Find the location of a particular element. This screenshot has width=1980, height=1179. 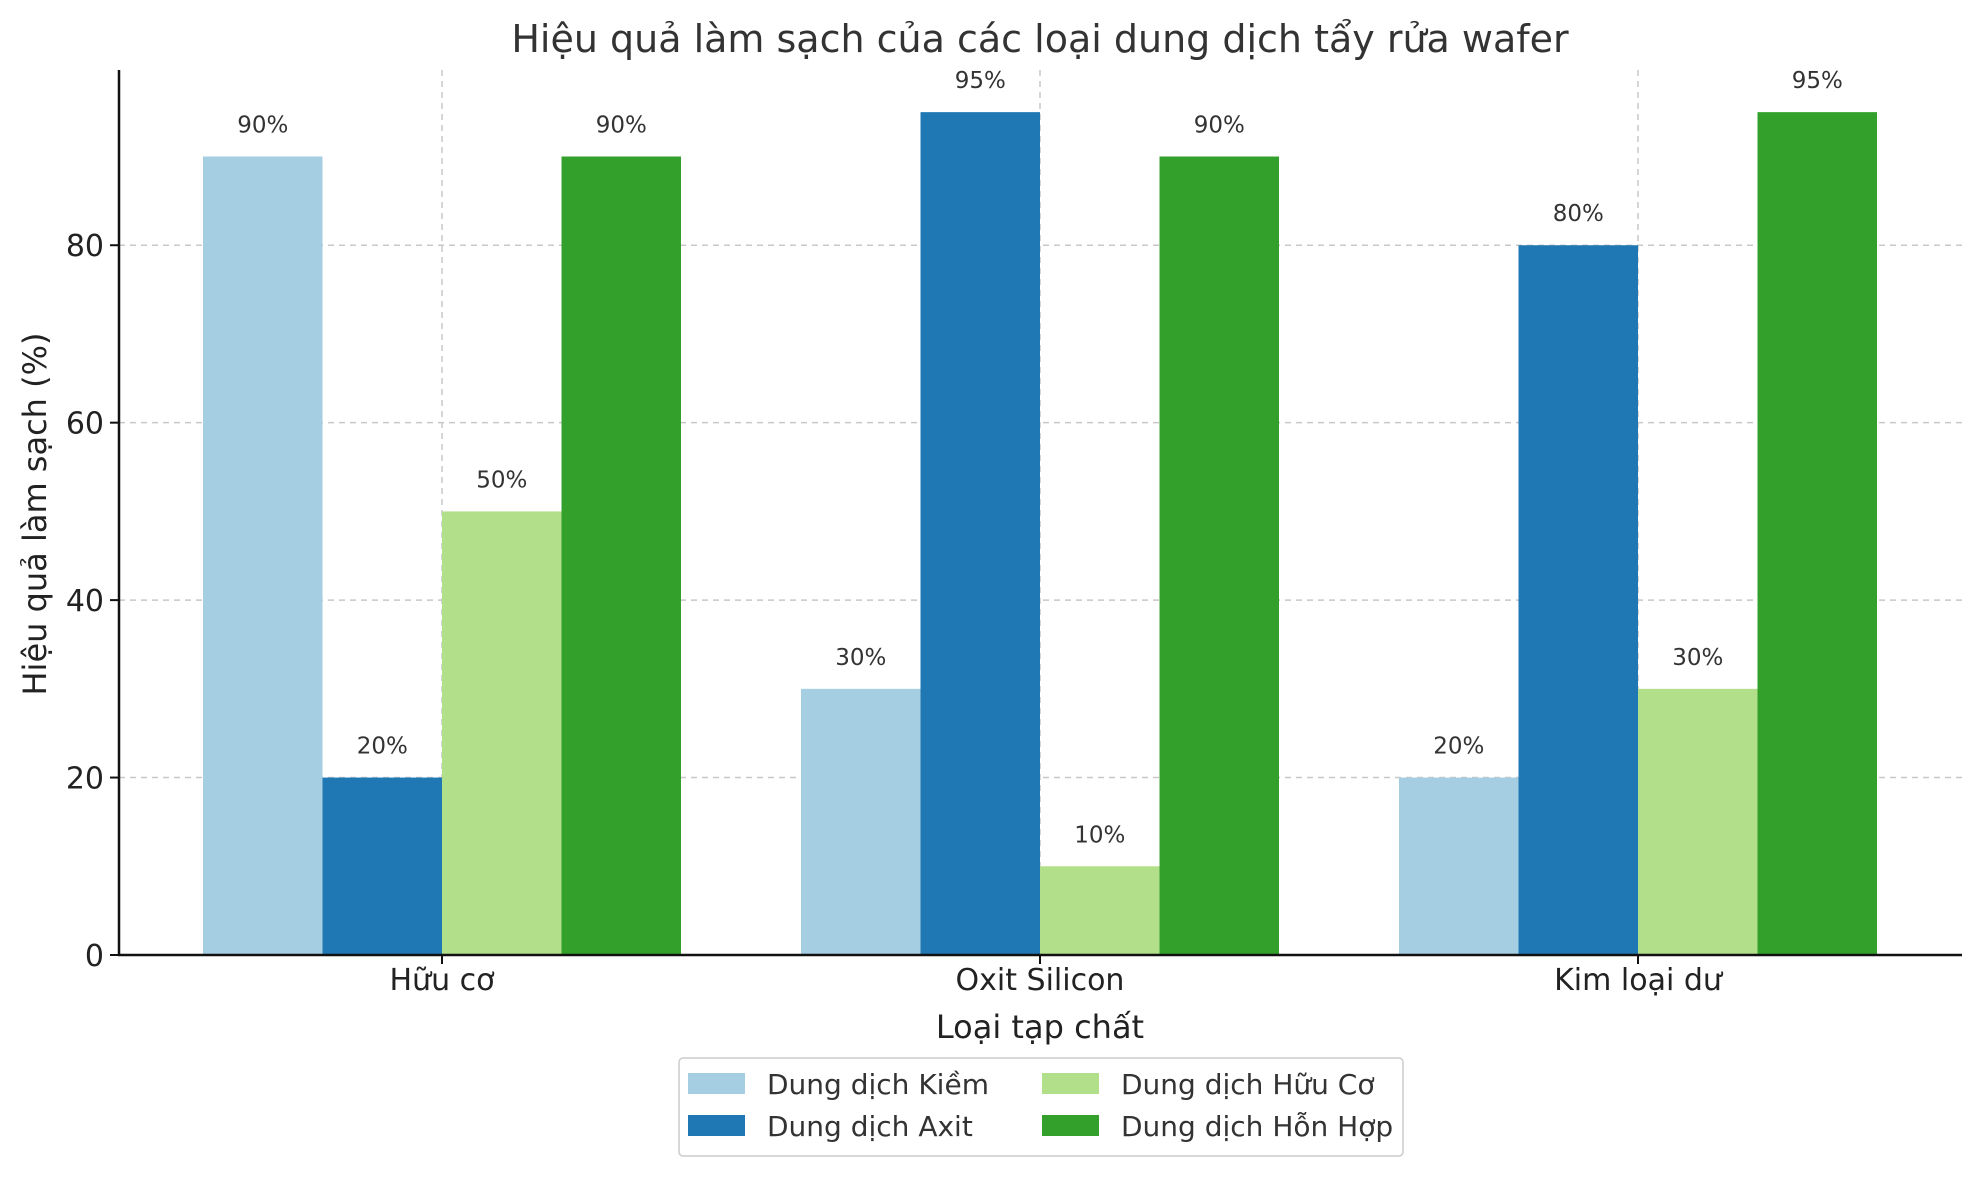

x-tick-label: Kim loại dư is located at coordinates (1639, 980).